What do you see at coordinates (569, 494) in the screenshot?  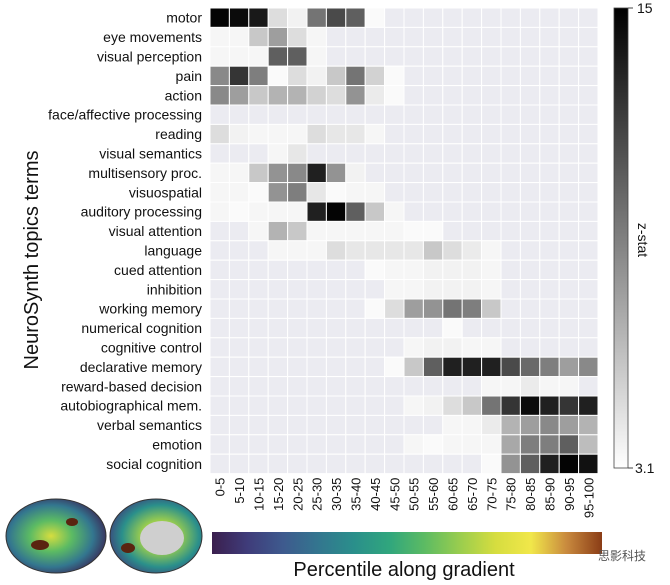 I see `column-label: 90-95` at bounding box center [569, 494].